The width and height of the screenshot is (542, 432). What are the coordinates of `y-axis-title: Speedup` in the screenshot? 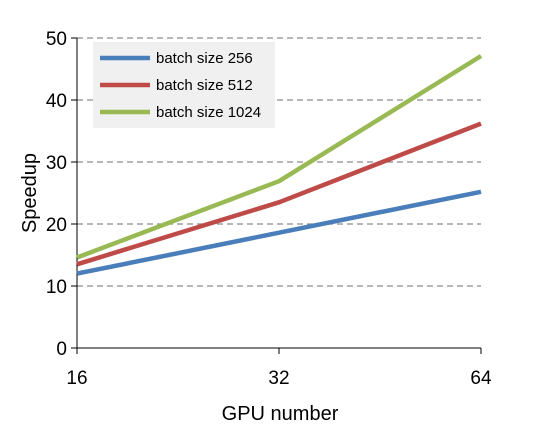 It's located at (30, 193).